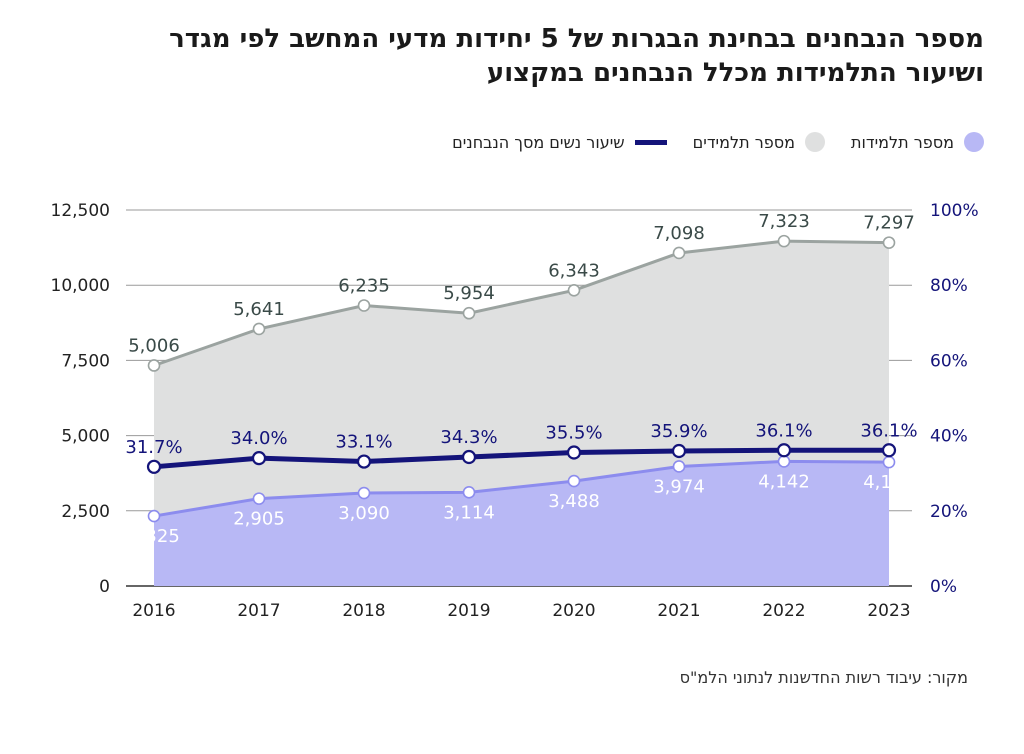  What do you see at coordinates (104, 587) in the screenshot?
I see `y-left-tick-label: 0` at bounding box center [104, 587].